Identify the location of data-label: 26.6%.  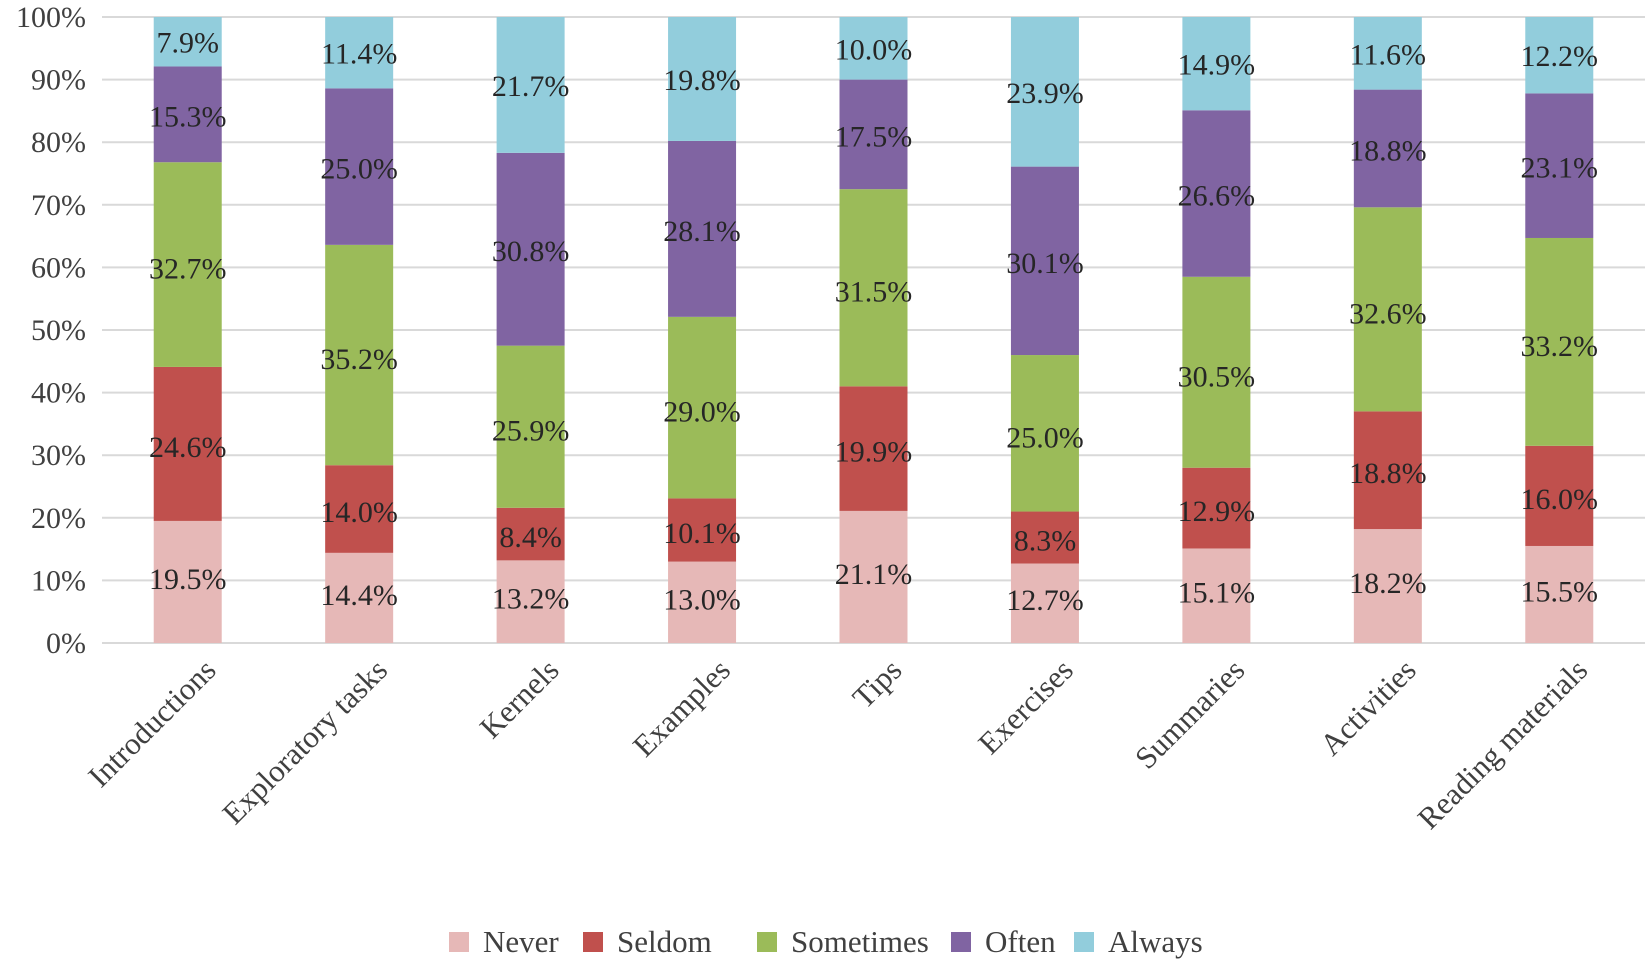
(1217, 196).